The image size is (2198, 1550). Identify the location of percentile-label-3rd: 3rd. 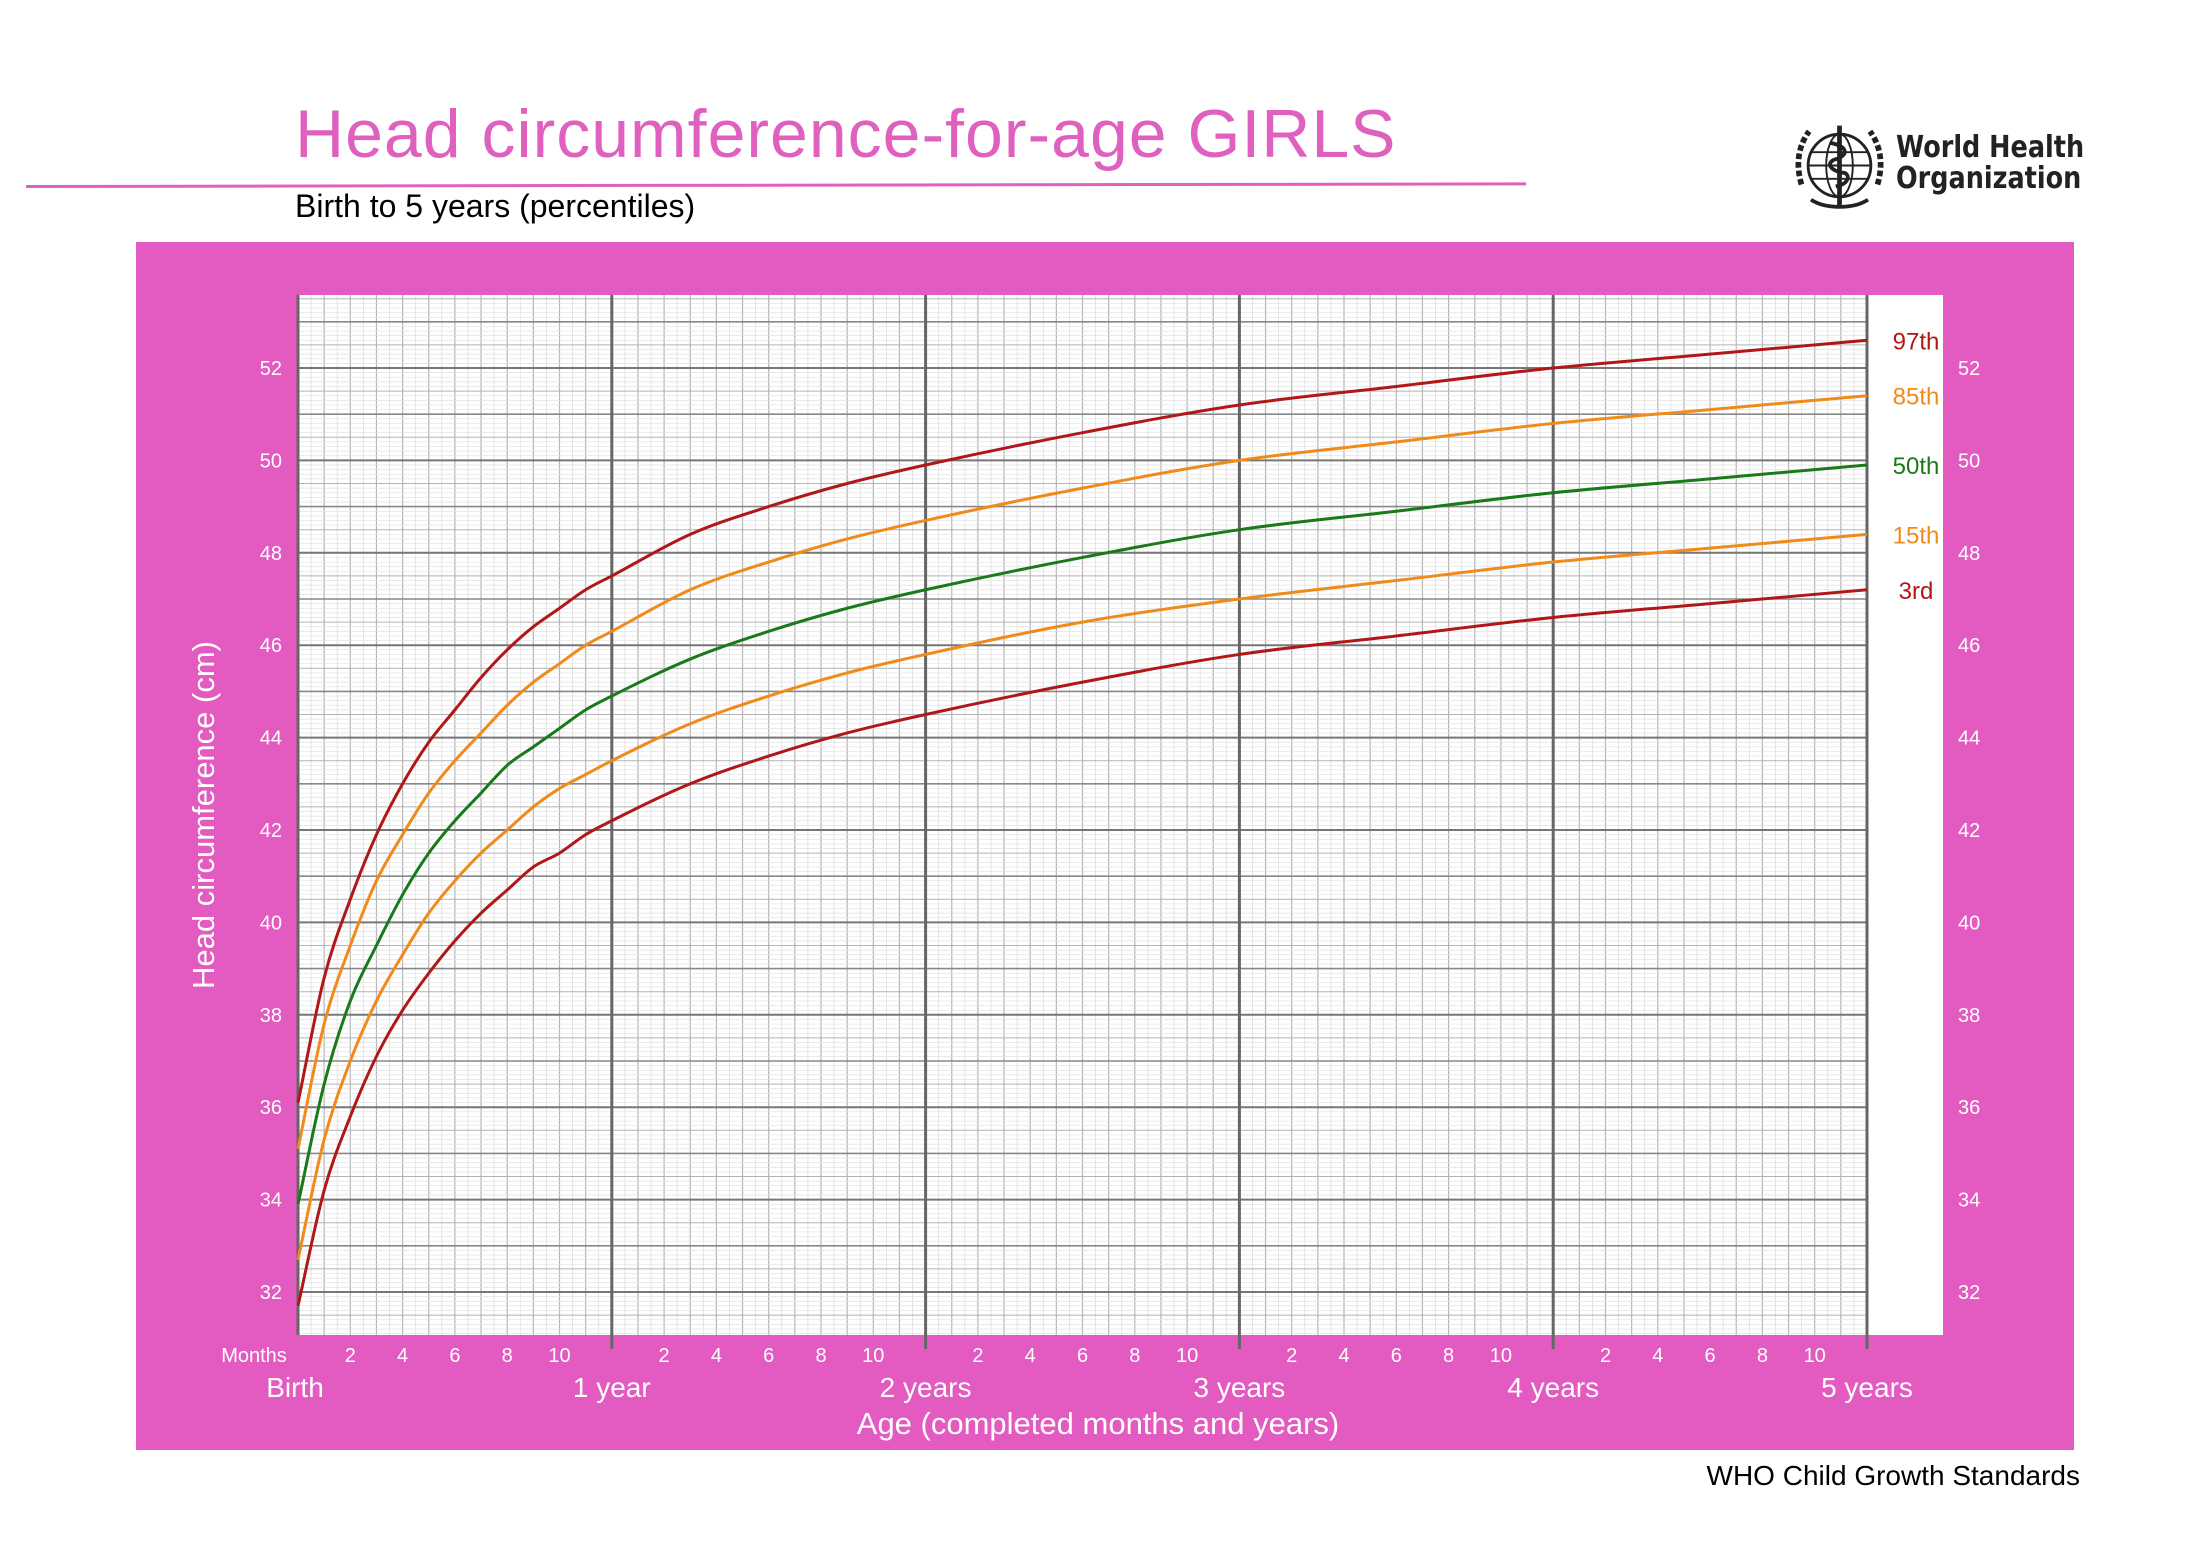
(1916, 591).